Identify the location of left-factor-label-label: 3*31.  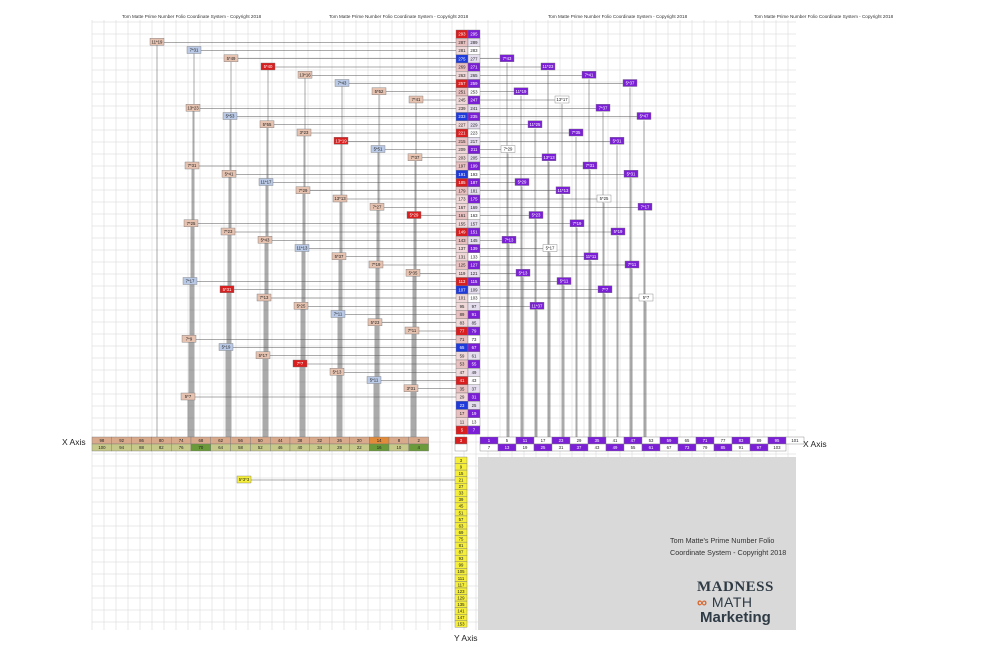
(411, 388).